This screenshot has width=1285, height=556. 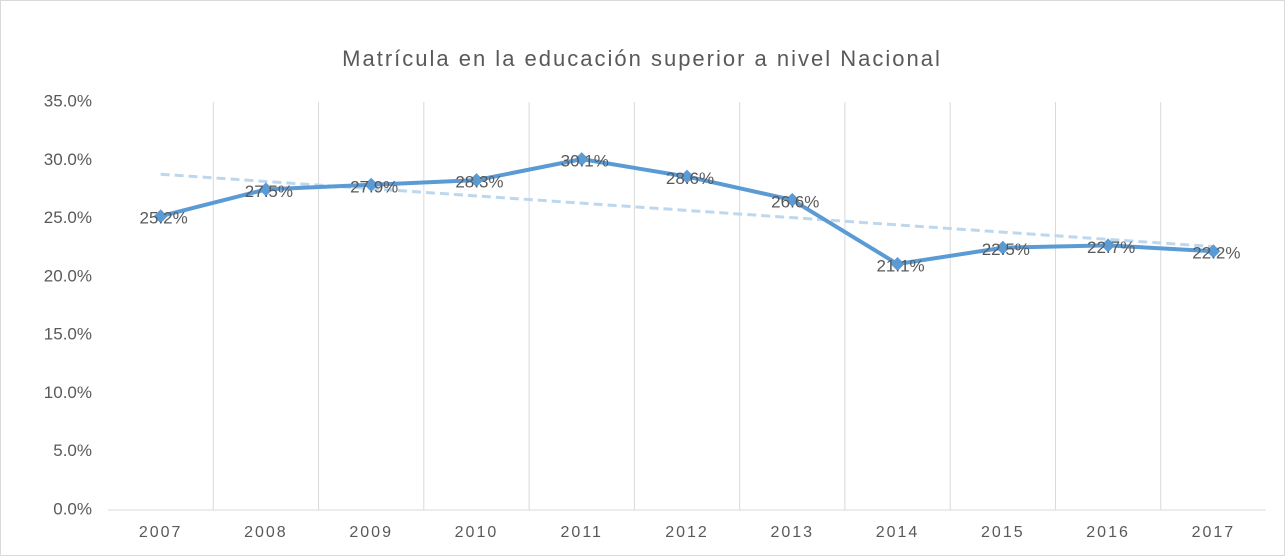 I want to click on data-label: 22.7%, so click(x=1111, y=247).